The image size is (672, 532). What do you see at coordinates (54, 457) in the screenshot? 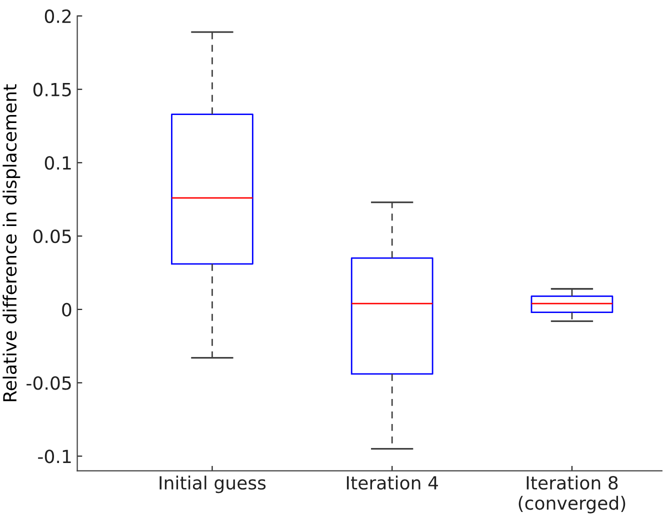
I see `y-tick-label: -0.1` at bounding box center [54, 457].